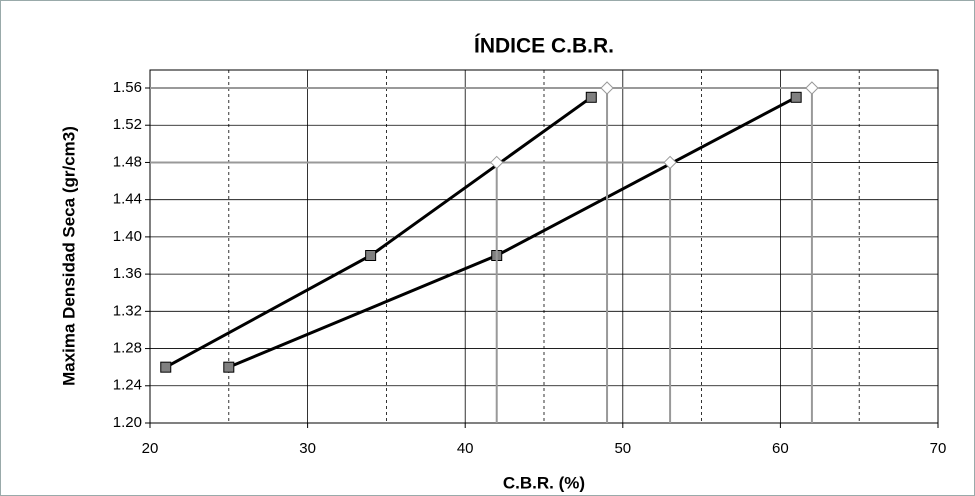  Describe the element at coordinates (127, 124) in the screenshot. I see `y-tick-label: 1.52` at that location.